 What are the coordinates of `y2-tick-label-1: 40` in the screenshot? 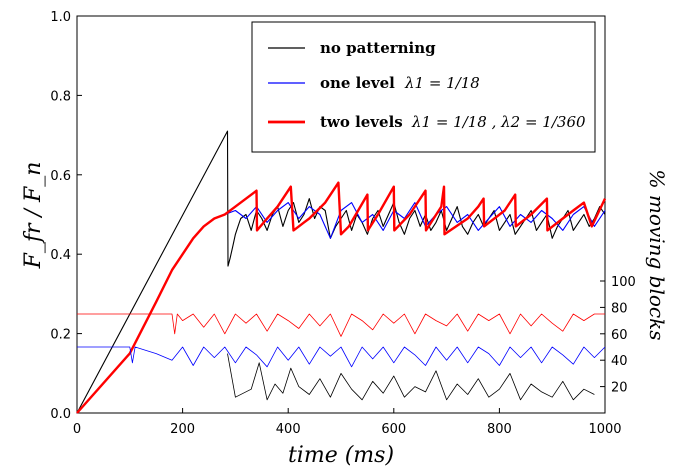 It's located at (619, 361).